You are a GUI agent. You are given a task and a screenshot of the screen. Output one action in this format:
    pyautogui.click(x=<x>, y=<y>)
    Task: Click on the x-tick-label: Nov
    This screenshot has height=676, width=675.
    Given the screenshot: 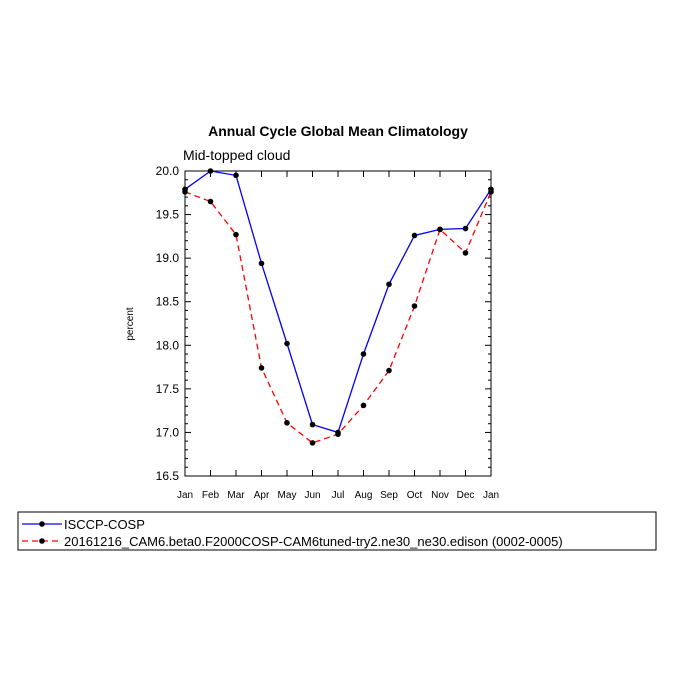 What is the action you would take?
    pyautogui.click(x=440, y=495)
    